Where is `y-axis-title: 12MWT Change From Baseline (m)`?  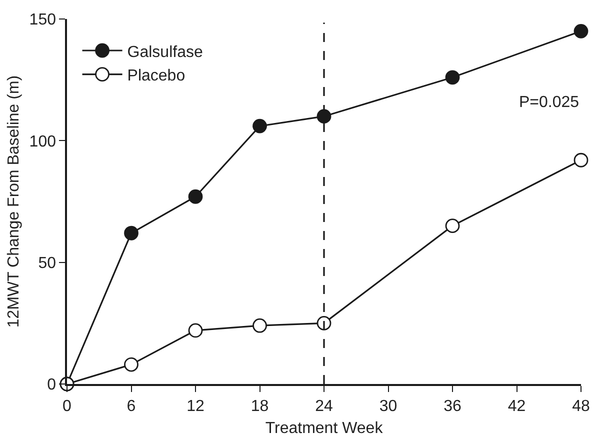 y-axis-title: 12MWT Change From Baseline (m) is located at coordinates (14, 201).